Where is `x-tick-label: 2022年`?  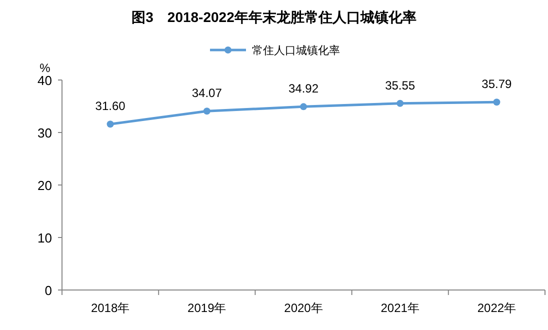
x-tick-label: 2022年 is located at coordinates (496, 308).